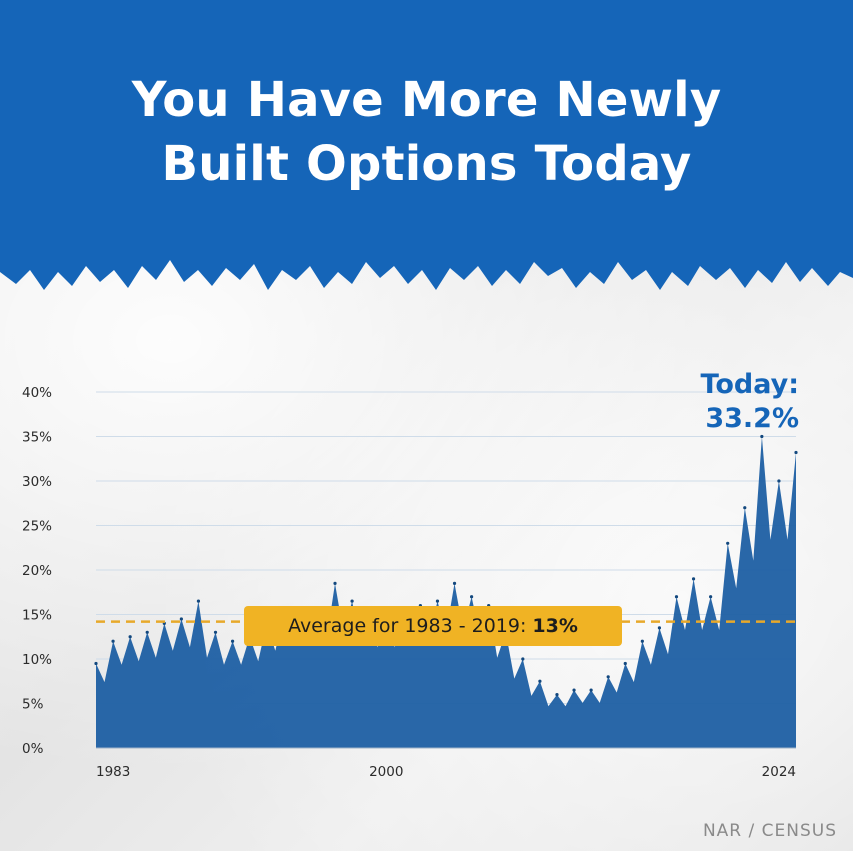  What do you see at coordinates (555, 626) in the screenshot?
I see `average-badge-value: 13%` at bounding box center [555, 626].